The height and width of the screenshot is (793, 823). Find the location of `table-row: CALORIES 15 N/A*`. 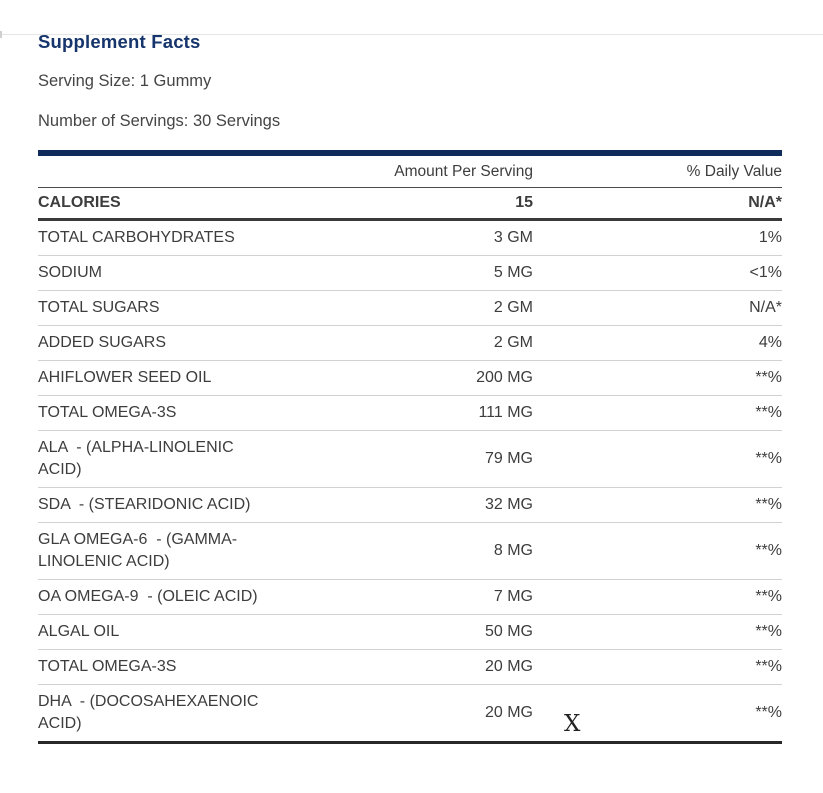

table-row: CALORIES 15 N/A* is located at coordinates (410, 204).